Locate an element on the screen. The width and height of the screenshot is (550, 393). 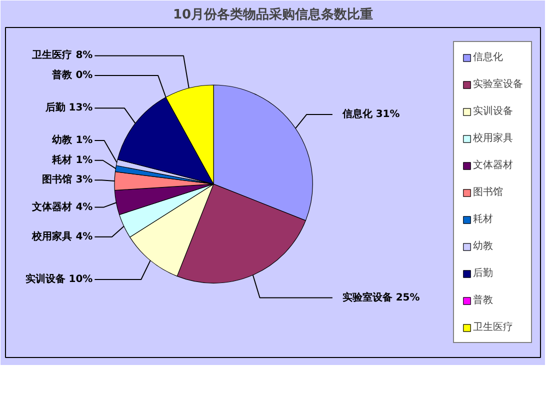
category-label: 耗材 1% is located at coordinates (72, 160).